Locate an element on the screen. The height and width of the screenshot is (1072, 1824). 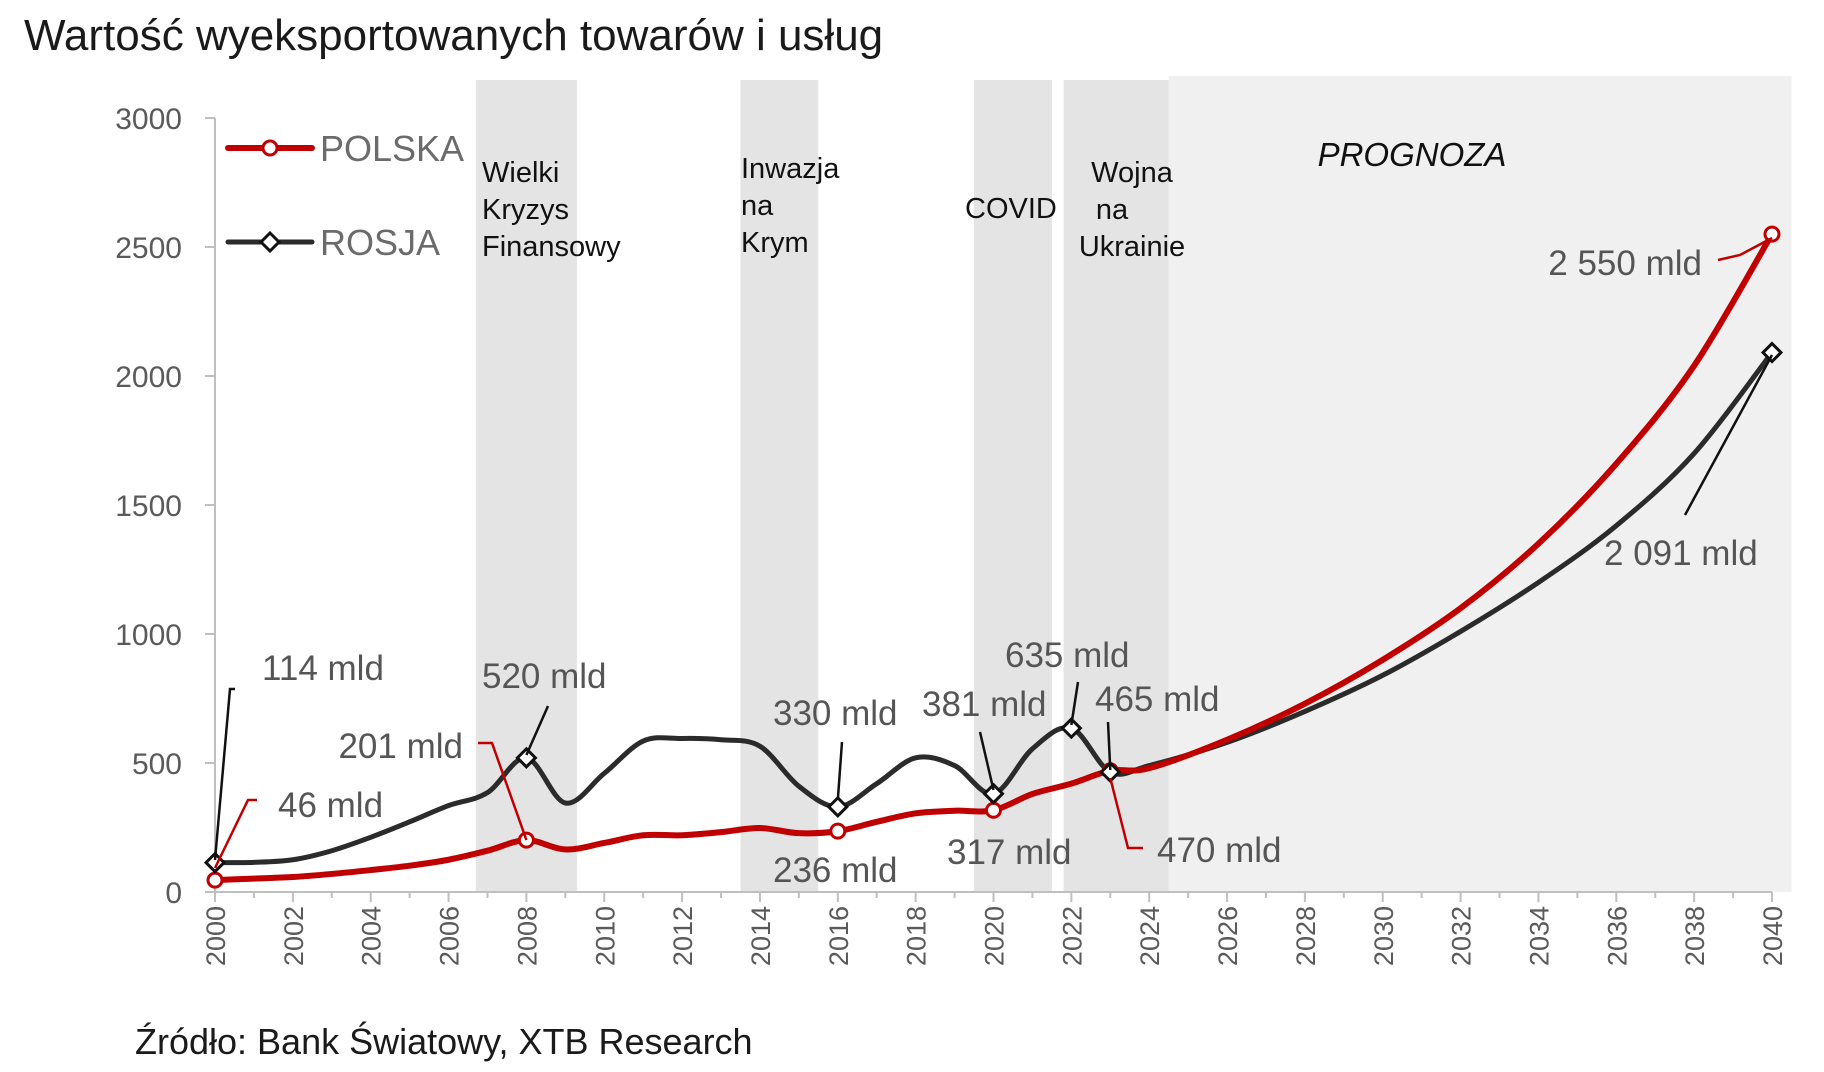
data-label: 317 mld is located at coordinates (1009, 852).